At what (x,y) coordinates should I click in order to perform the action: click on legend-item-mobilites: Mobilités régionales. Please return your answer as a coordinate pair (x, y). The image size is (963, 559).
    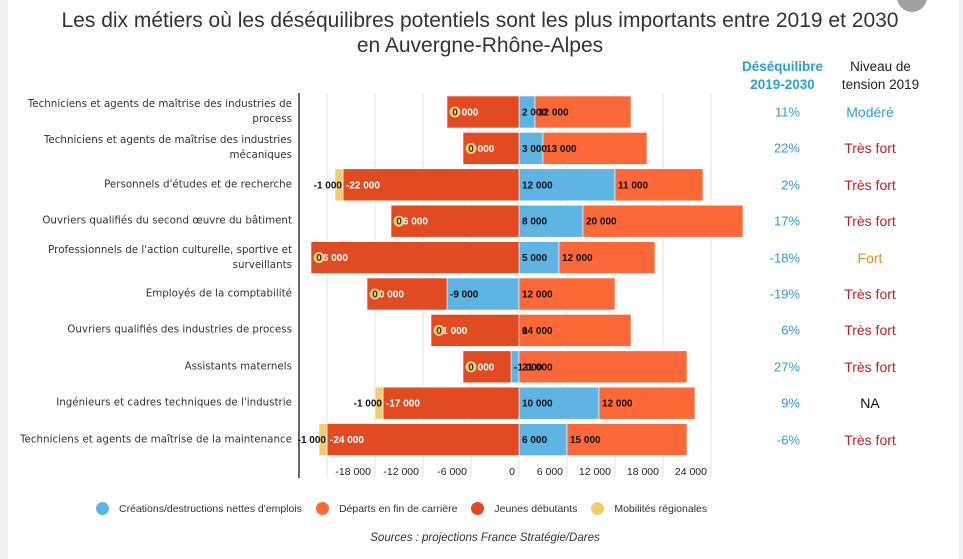
    Looking at the image, I should click on (649, 508).